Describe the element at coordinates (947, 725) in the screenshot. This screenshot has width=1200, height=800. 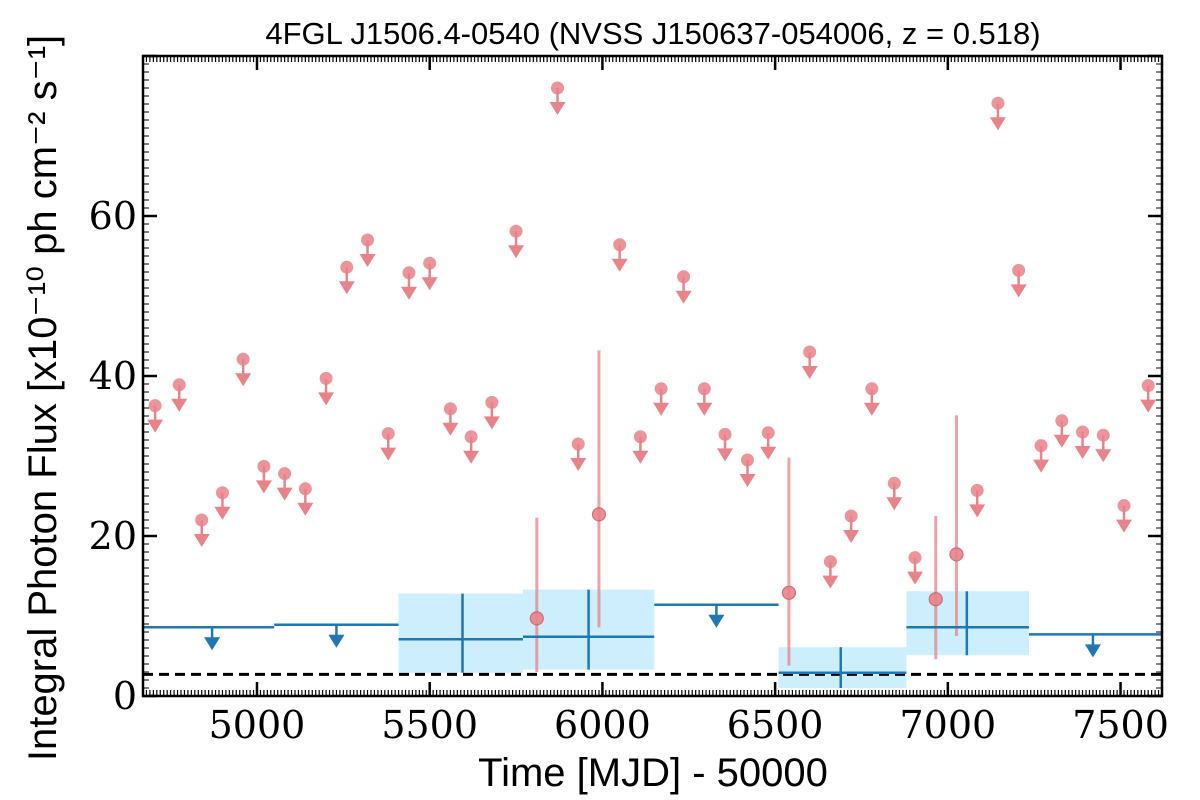
I see `x-tick-label: 7000` at that location.